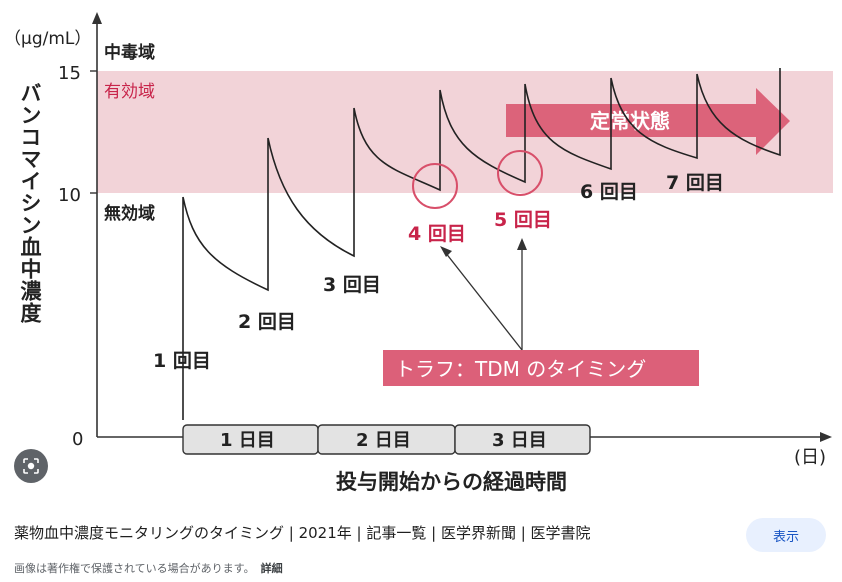 The height and width of the screenshot is (582, 842). What do you see at coordinates (129, 92) in the screenshot?
I see `zone-effective-label: 有効域` at bounding box center [129, 92].